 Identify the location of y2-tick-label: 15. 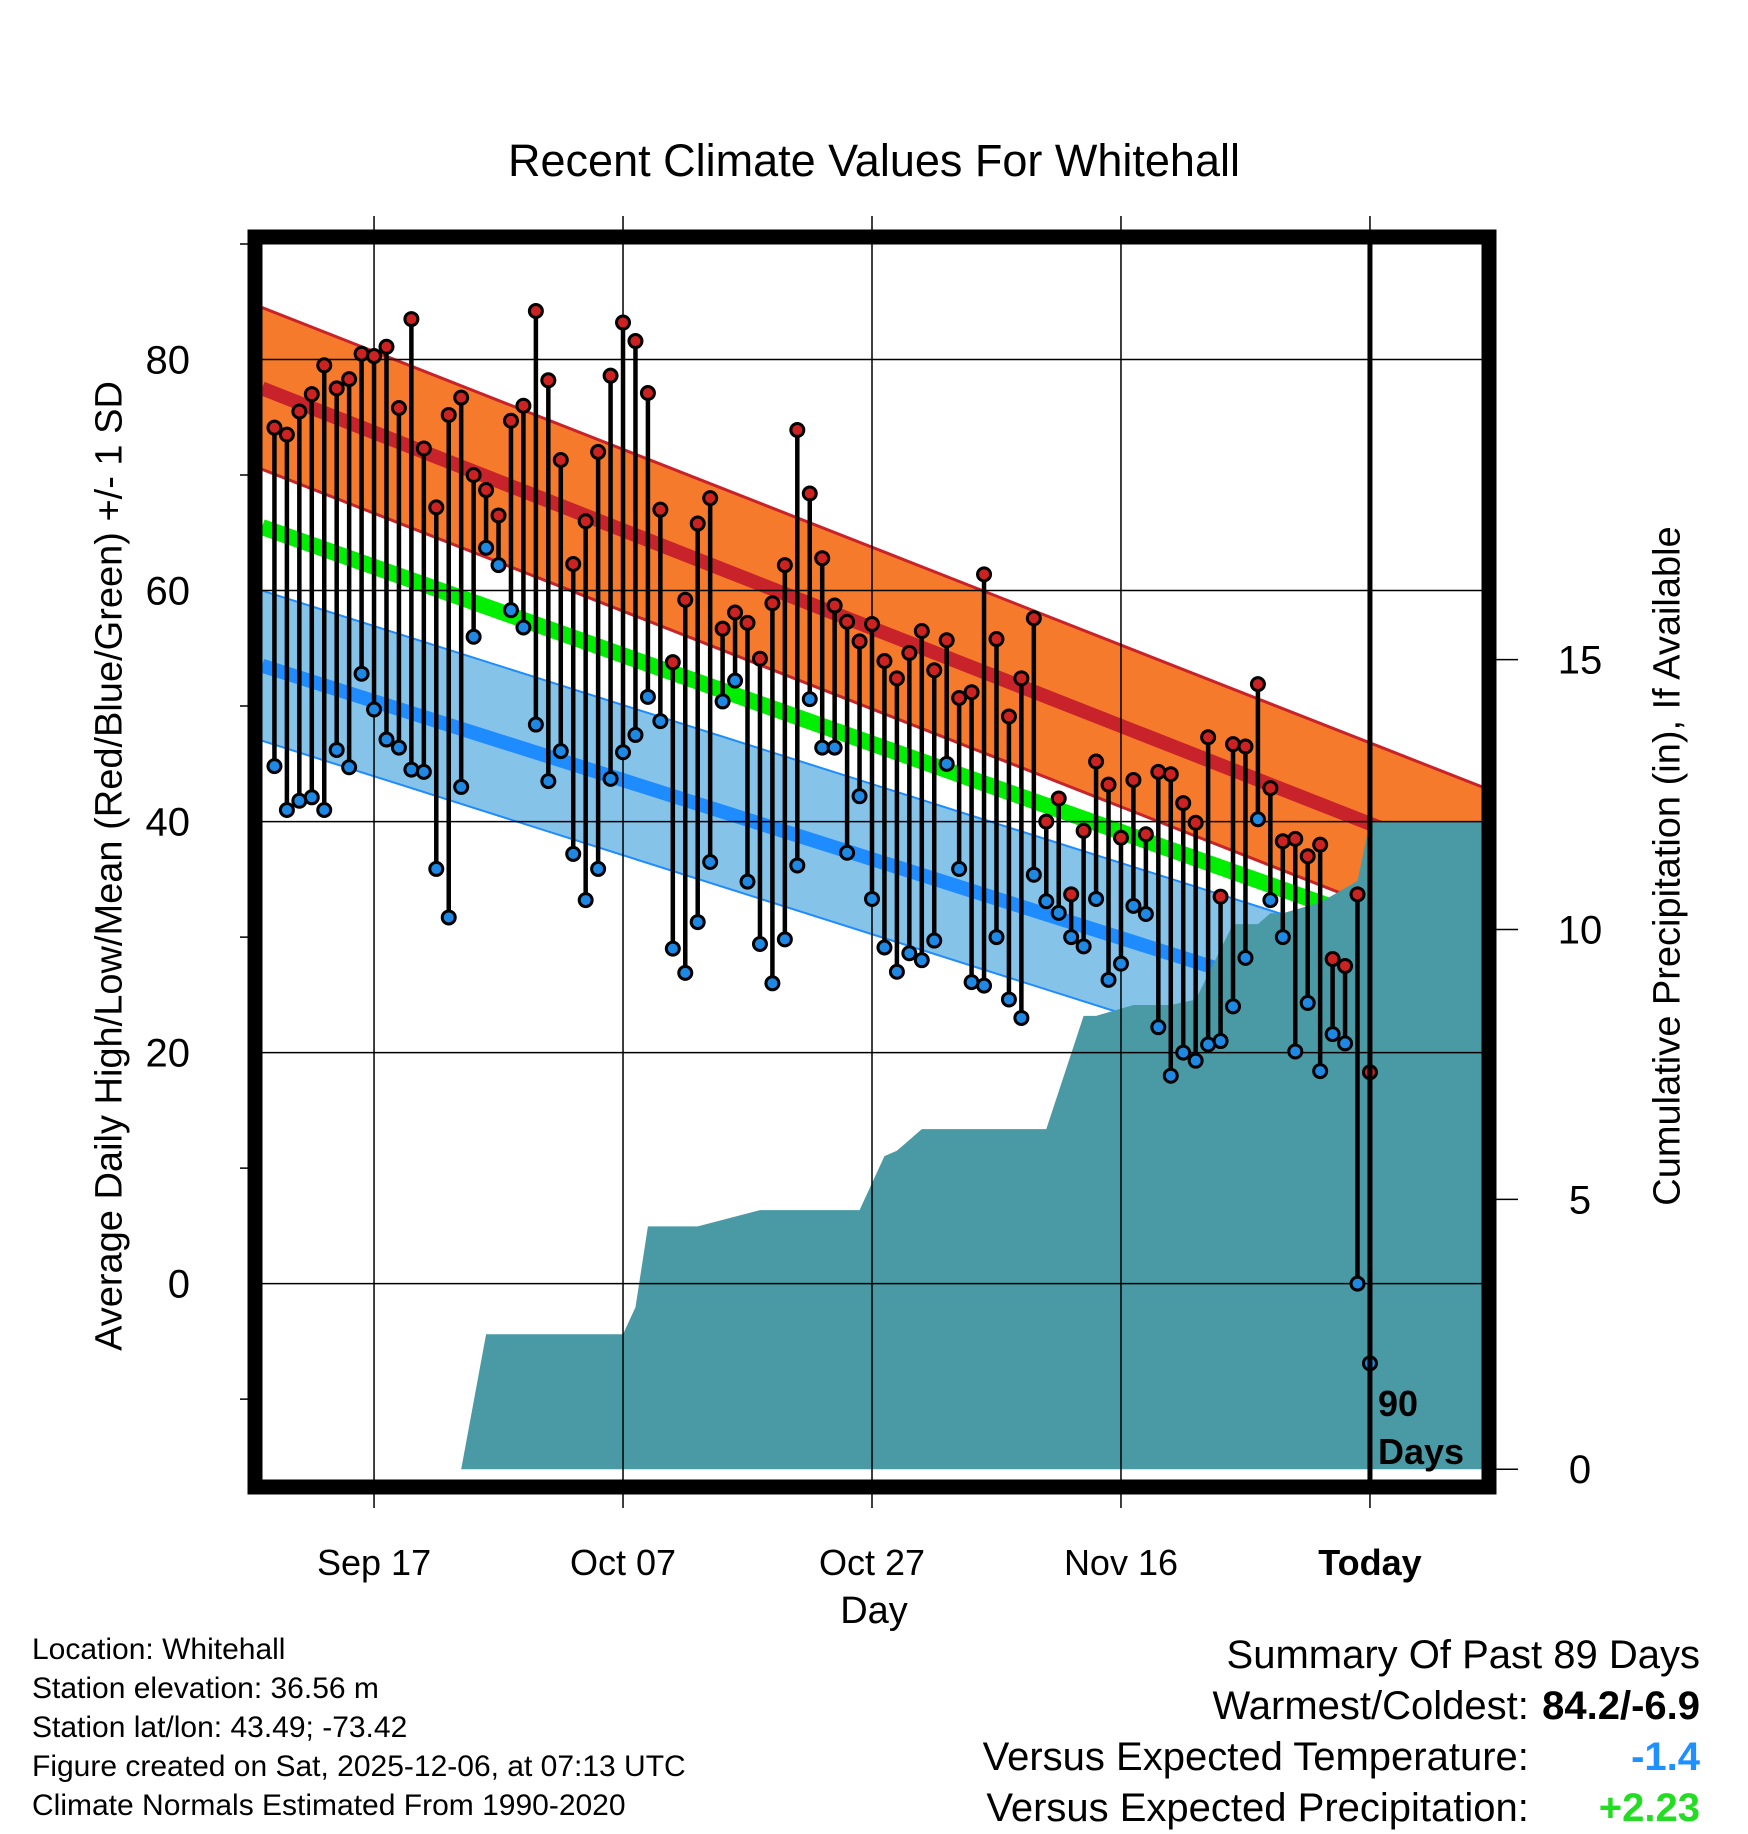
(1580, 661).